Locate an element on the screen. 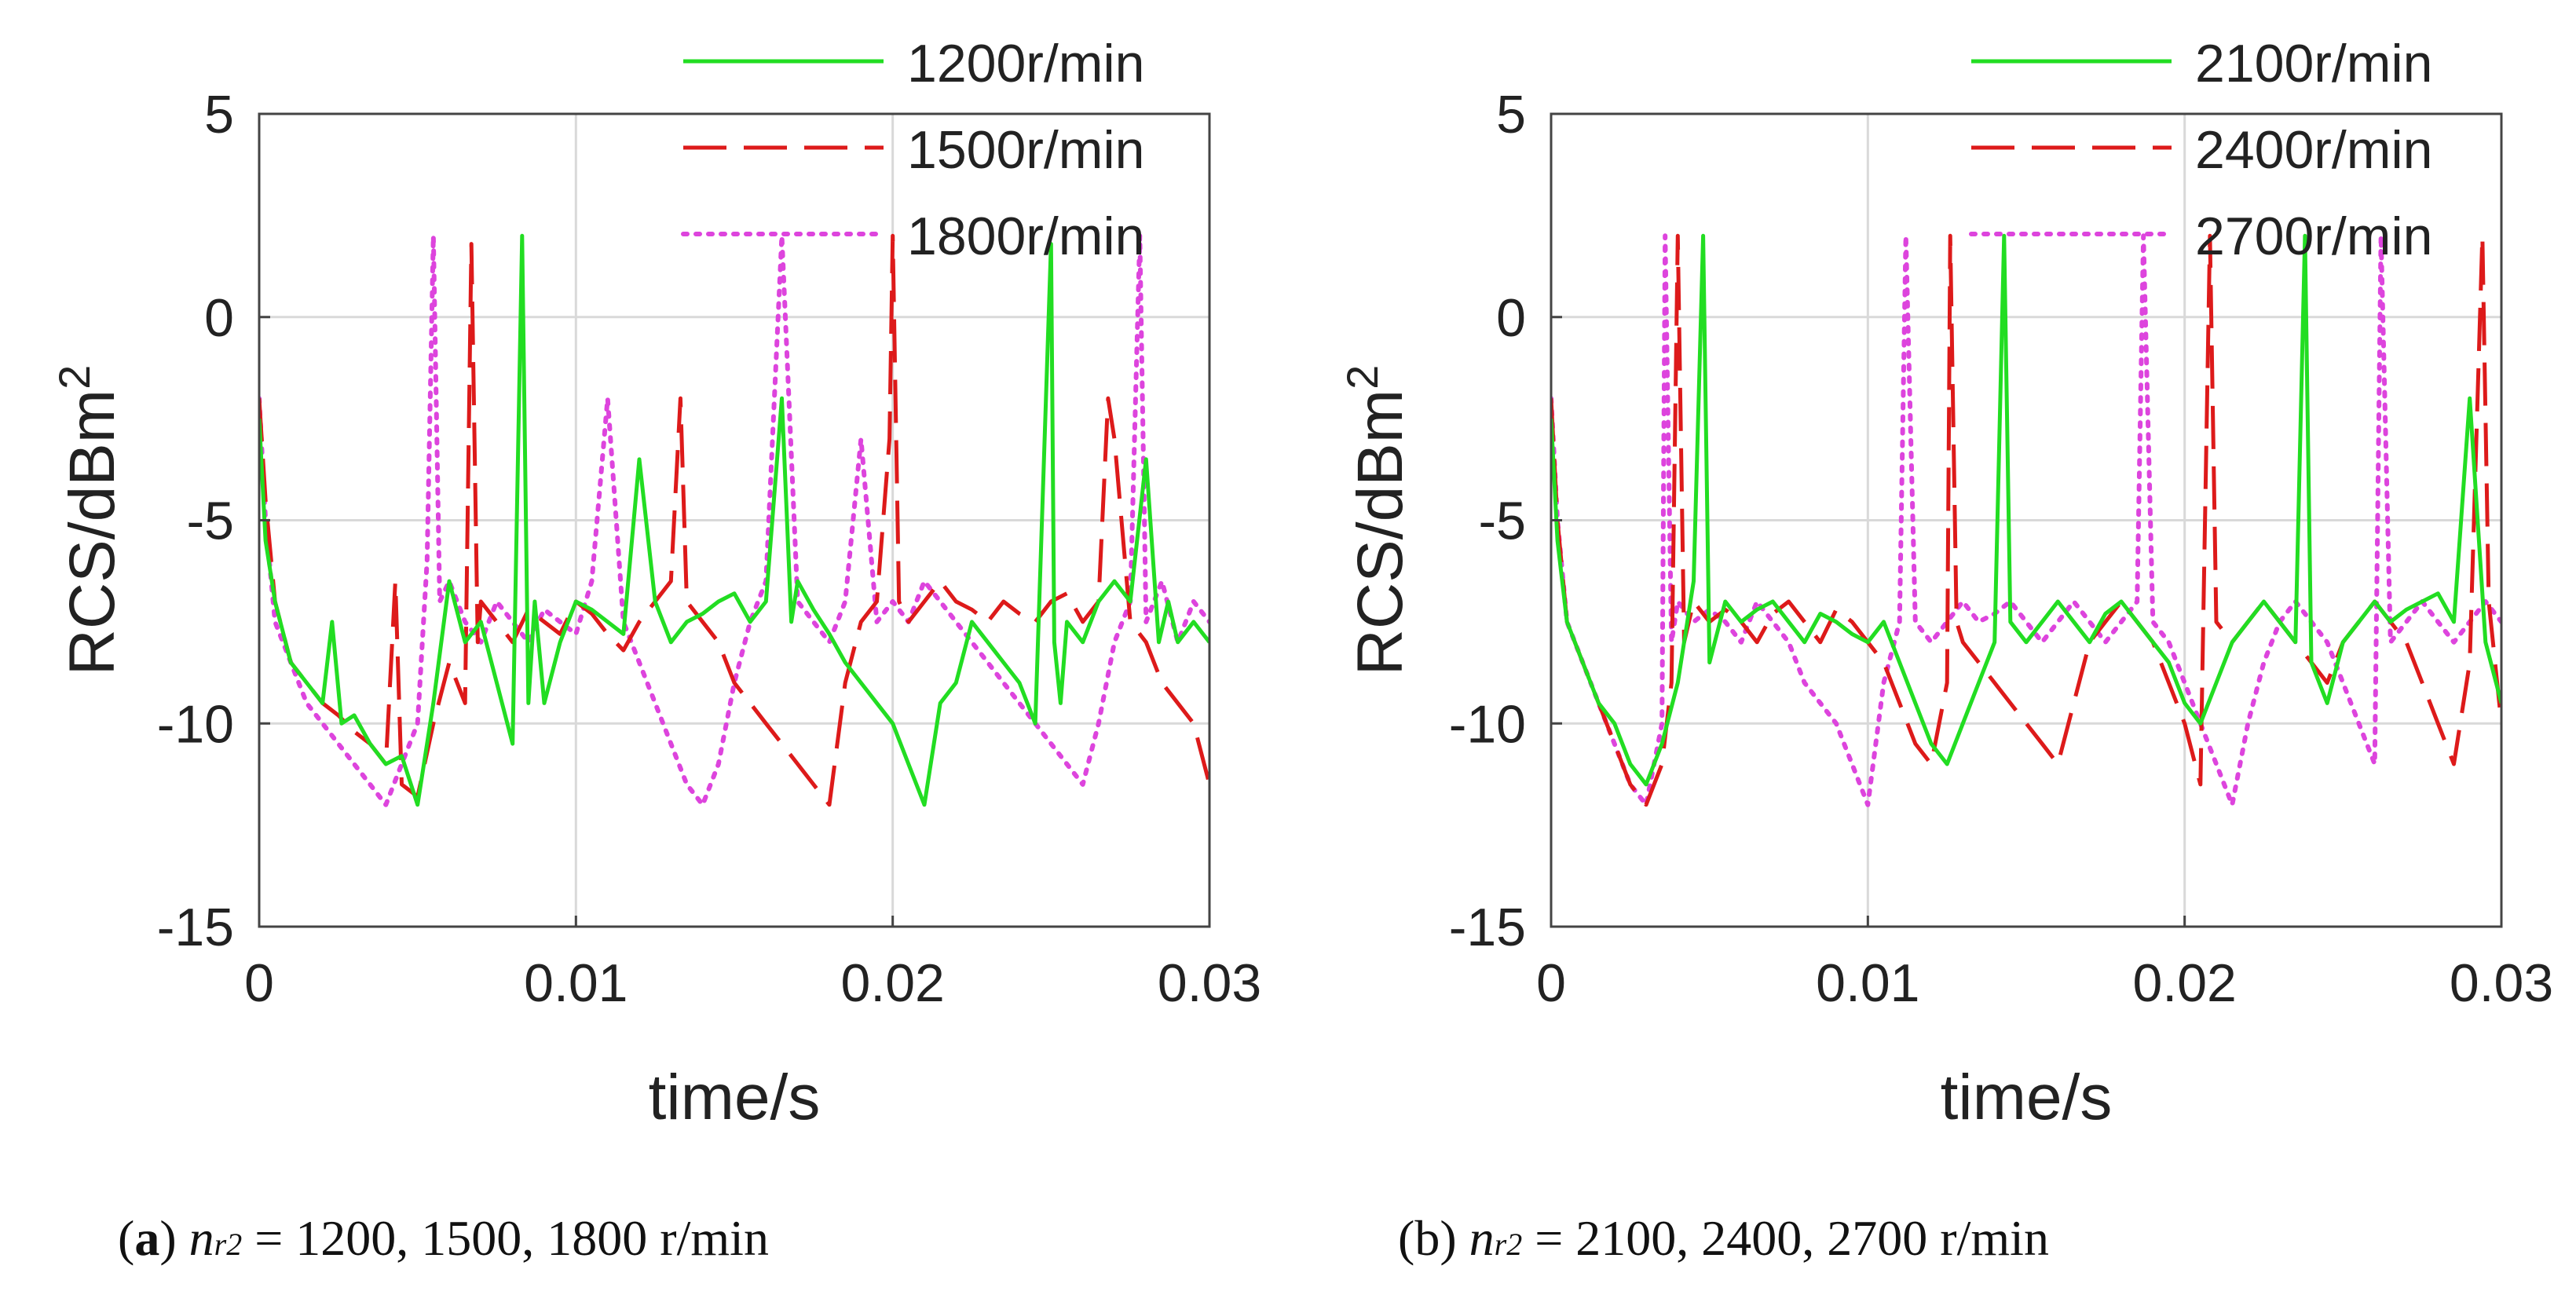  caption-a-sub: r2 is located at coordinates (229, 1244).